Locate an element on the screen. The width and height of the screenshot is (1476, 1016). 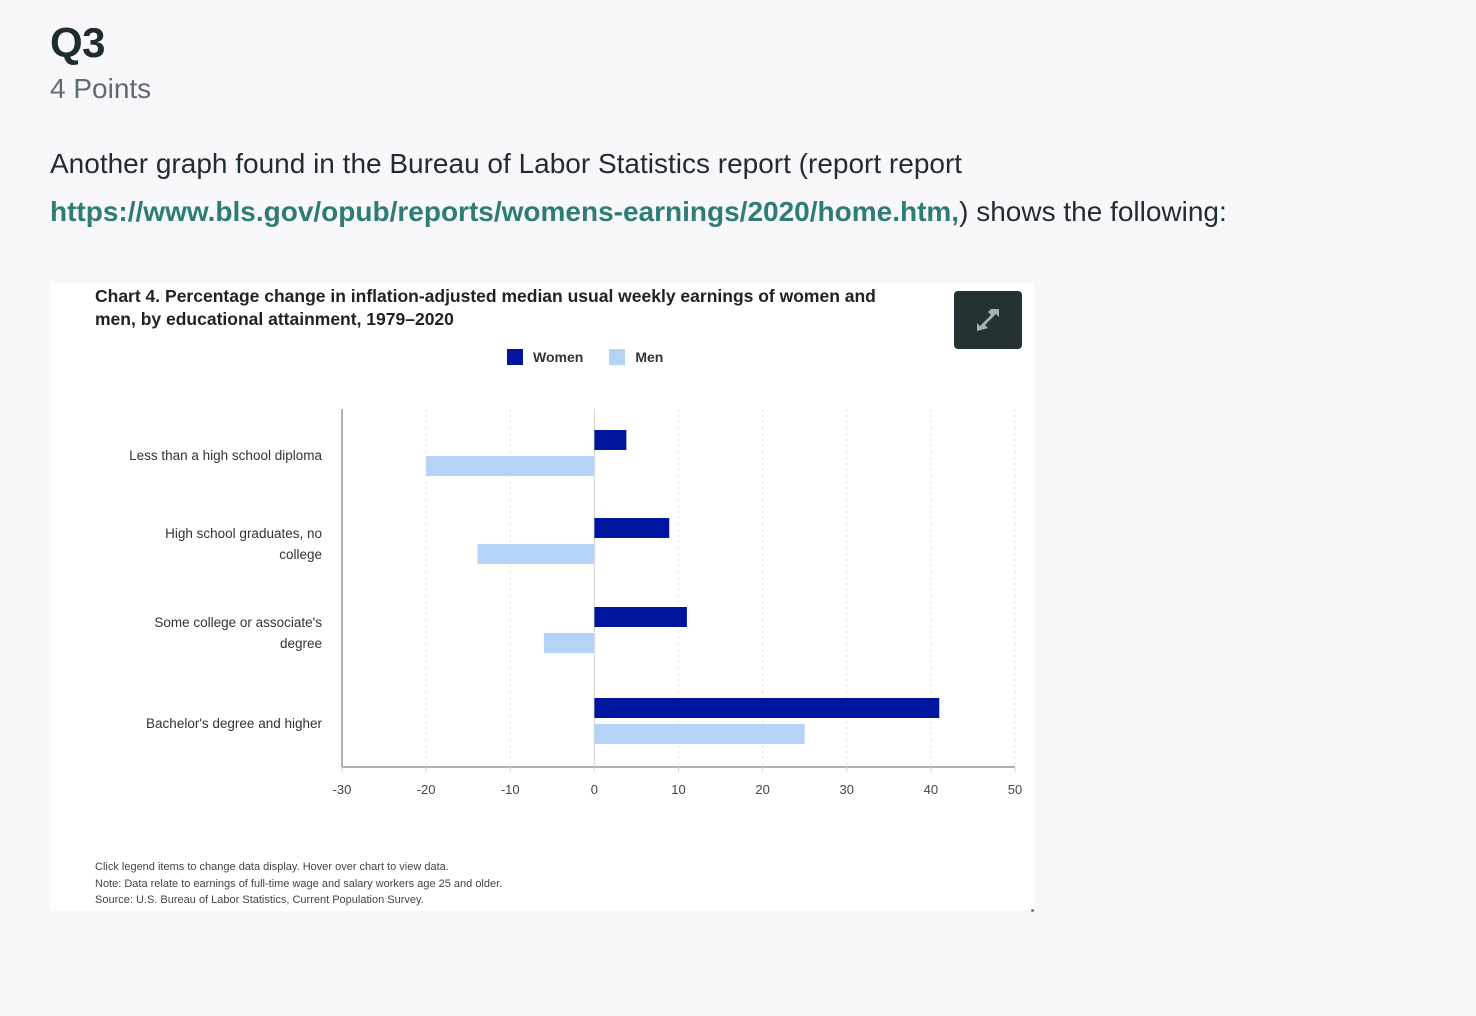
expand-arrows-icon is located at coordinates (988, 320).